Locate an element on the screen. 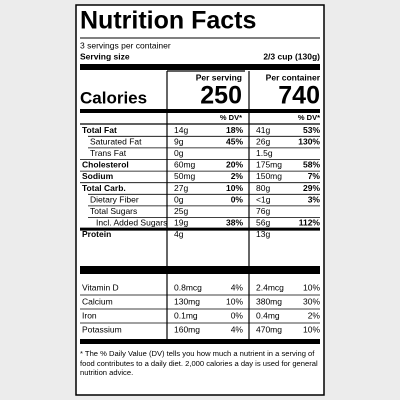  amount: 25g is located at coordinates (181, 211).